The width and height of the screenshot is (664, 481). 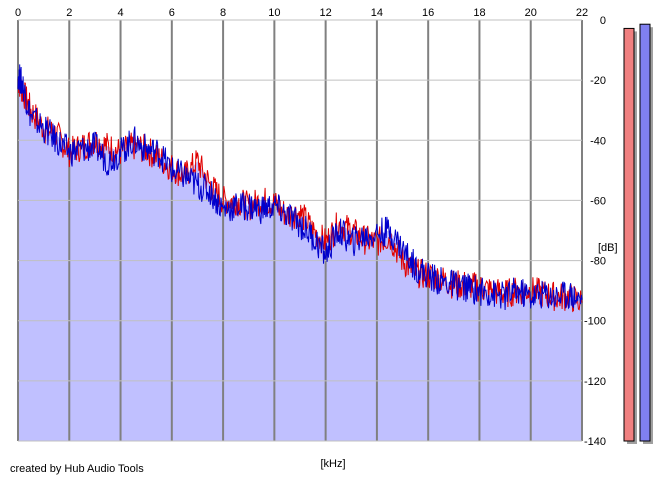 I want to click on x-tick-label: 22, so click(x=582, y=13).